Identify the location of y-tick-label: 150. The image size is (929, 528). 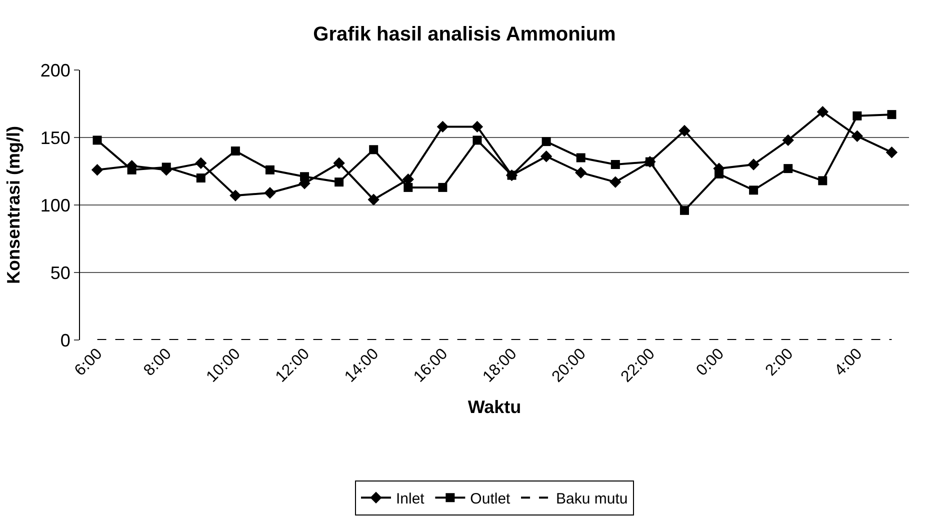
(55, 138).